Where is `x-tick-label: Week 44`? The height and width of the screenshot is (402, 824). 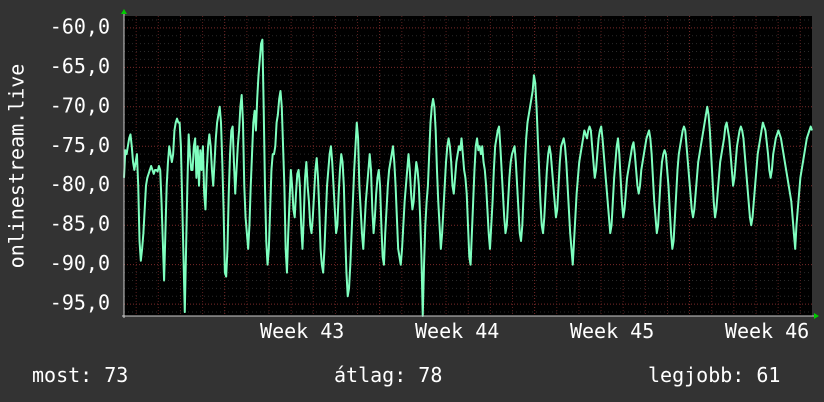
x-tick-label: Week 44 is located at coordinates (457, 331).